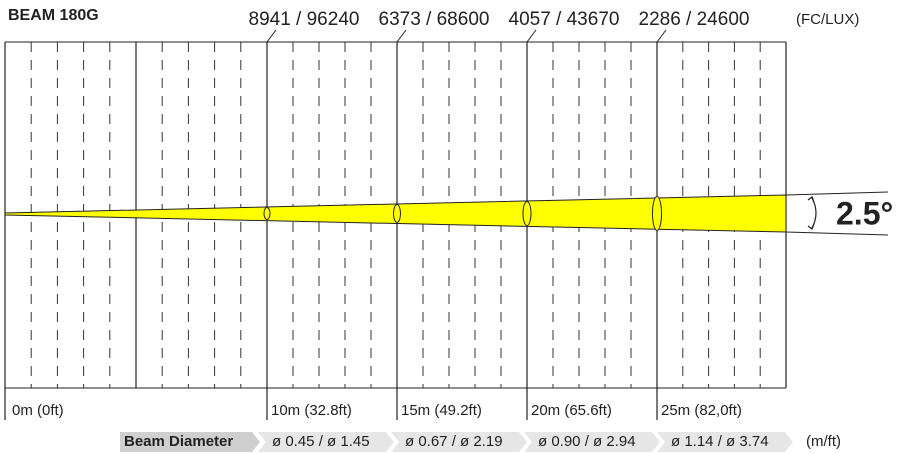  I want to click on diameter-value: ø 0.90 / ø 2.94, so click(587, 441).